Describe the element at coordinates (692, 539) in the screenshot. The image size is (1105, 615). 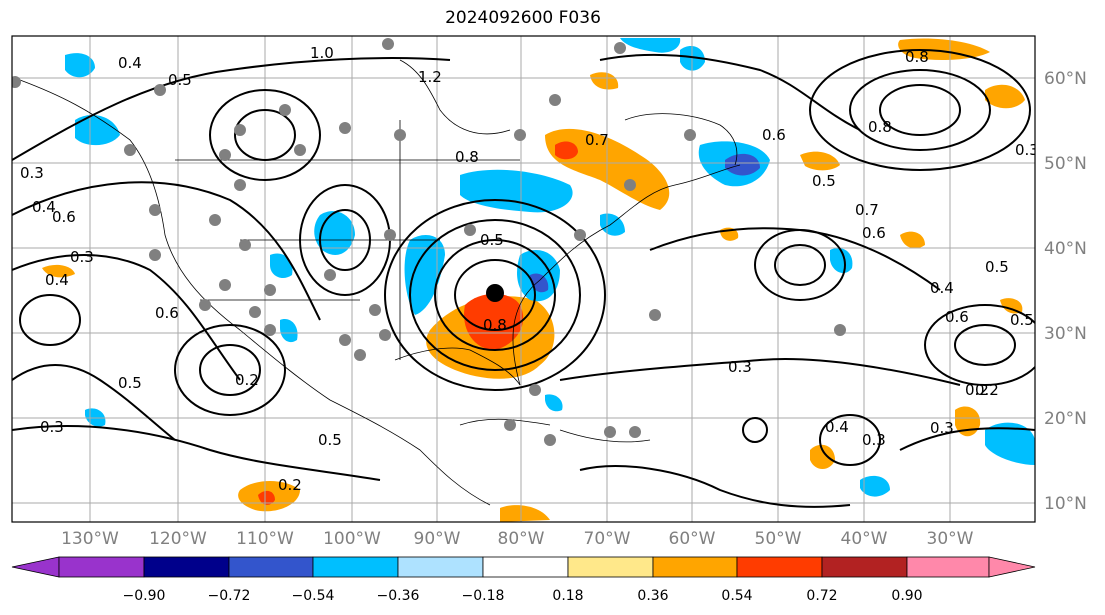
I see `lon-label: 60°W` at that location.